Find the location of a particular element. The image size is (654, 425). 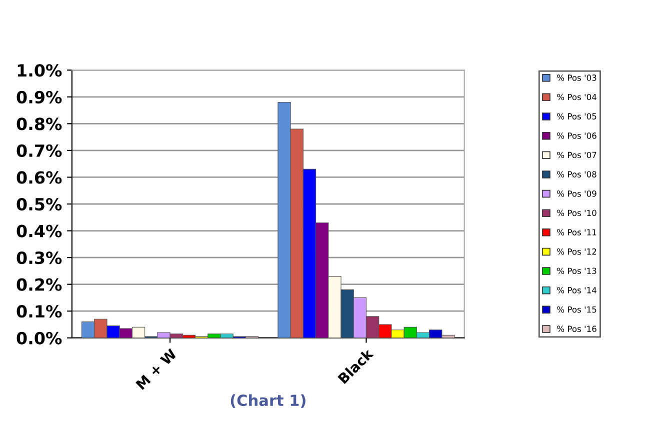

y-tick-label: 0.4% is located at coordinates (39, 231).